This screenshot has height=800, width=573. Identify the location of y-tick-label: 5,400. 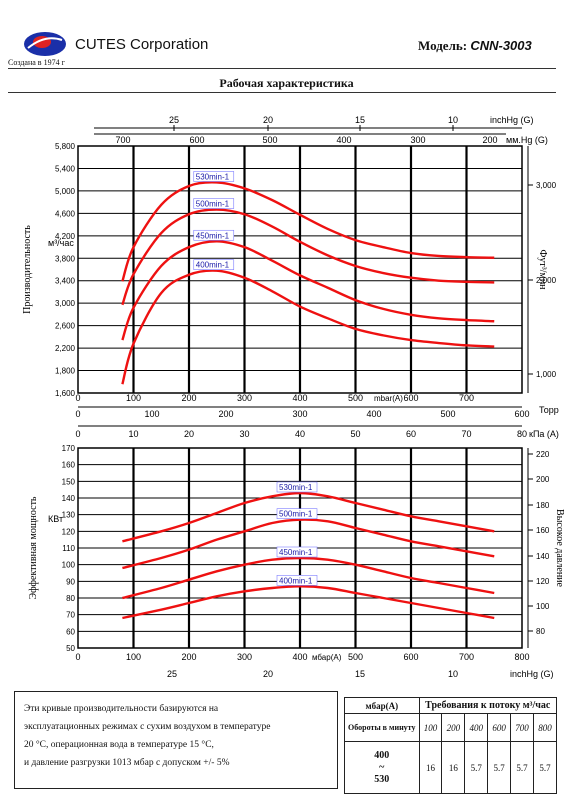
(65, 168).